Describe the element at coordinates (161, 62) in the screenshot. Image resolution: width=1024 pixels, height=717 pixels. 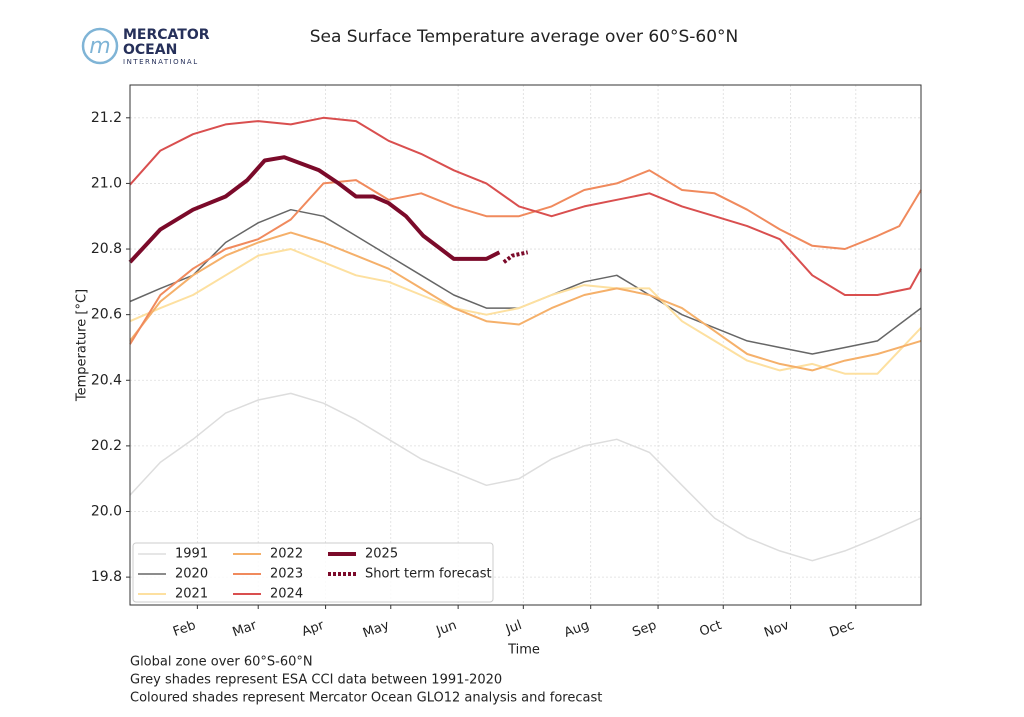
I see `logo-text: INTERNATIONAL` at that location.